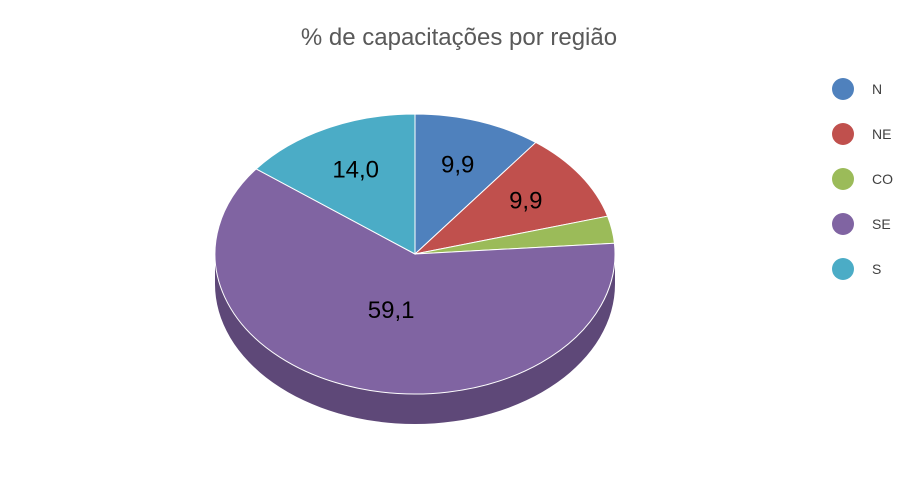 Image resolution: width=918 pixels, height=494 pixels. Describe the element at coordinates (877, 268) in the screenshot. I see `legend-label: S` at that location.